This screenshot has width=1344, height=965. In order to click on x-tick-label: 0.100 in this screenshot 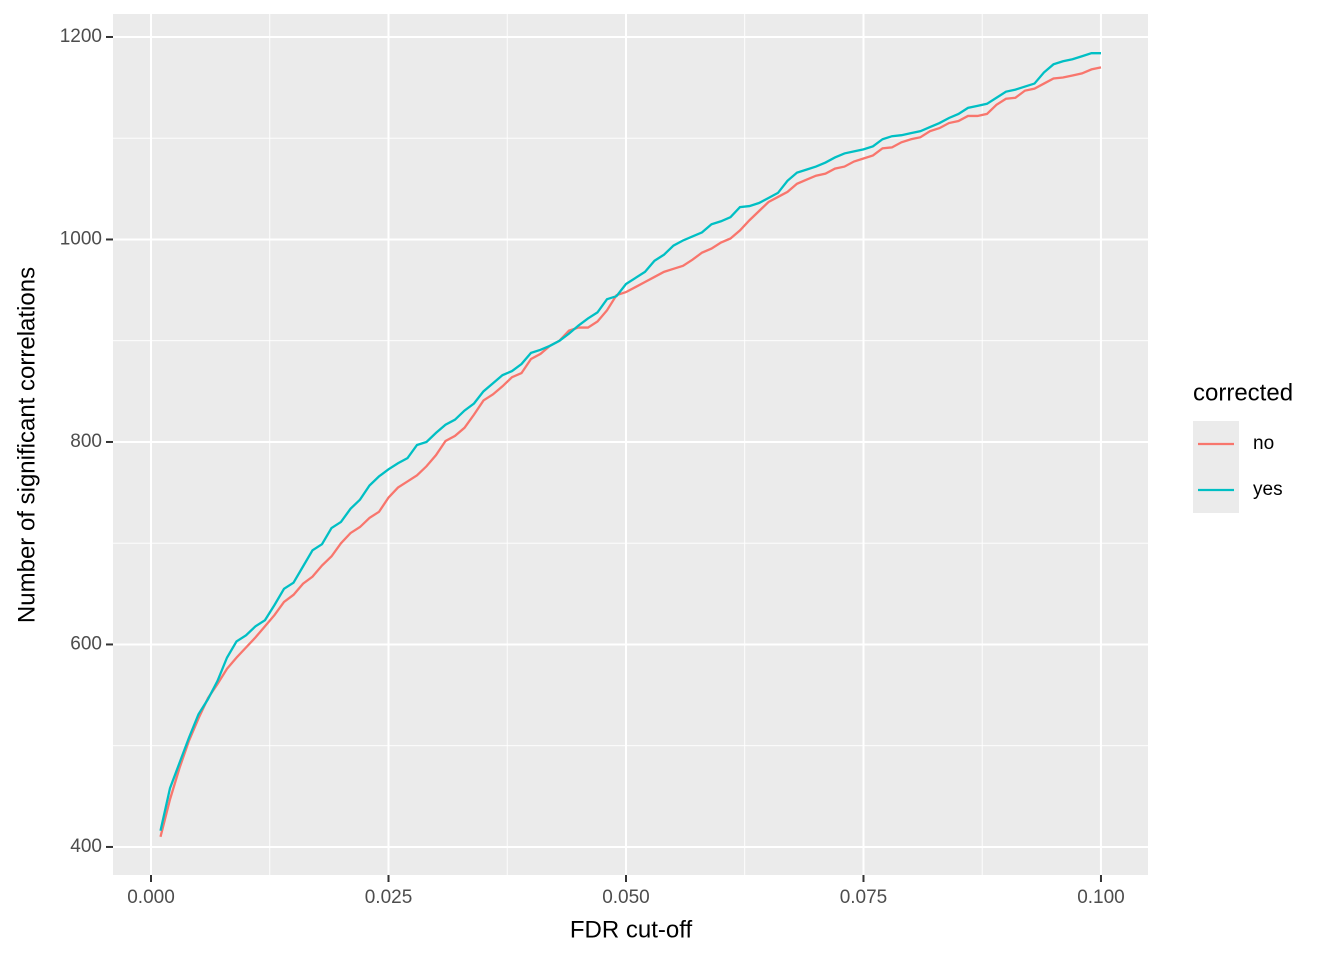, I will do `click(1101, 897)`.